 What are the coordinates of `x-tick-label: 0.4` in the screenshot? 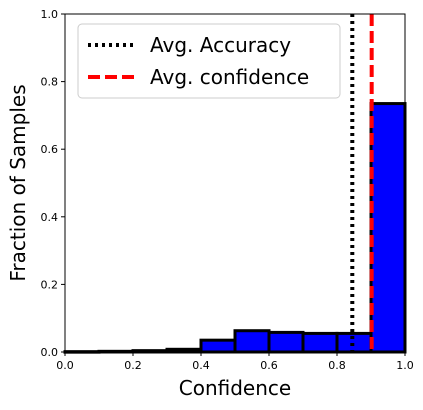 It's located at (201, 365).